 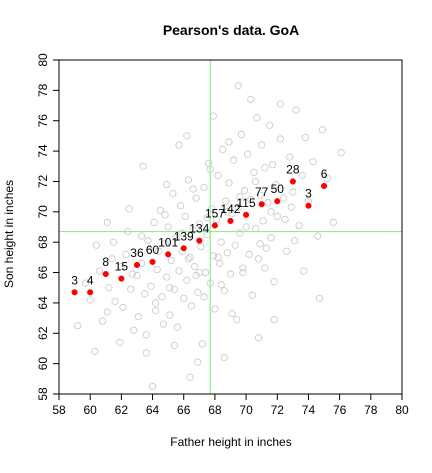 What do you see at coordinates (231, 30) in the screenshot?
I see `chart-title: Pearson's data. GoA` at bounding box center [231, 30].